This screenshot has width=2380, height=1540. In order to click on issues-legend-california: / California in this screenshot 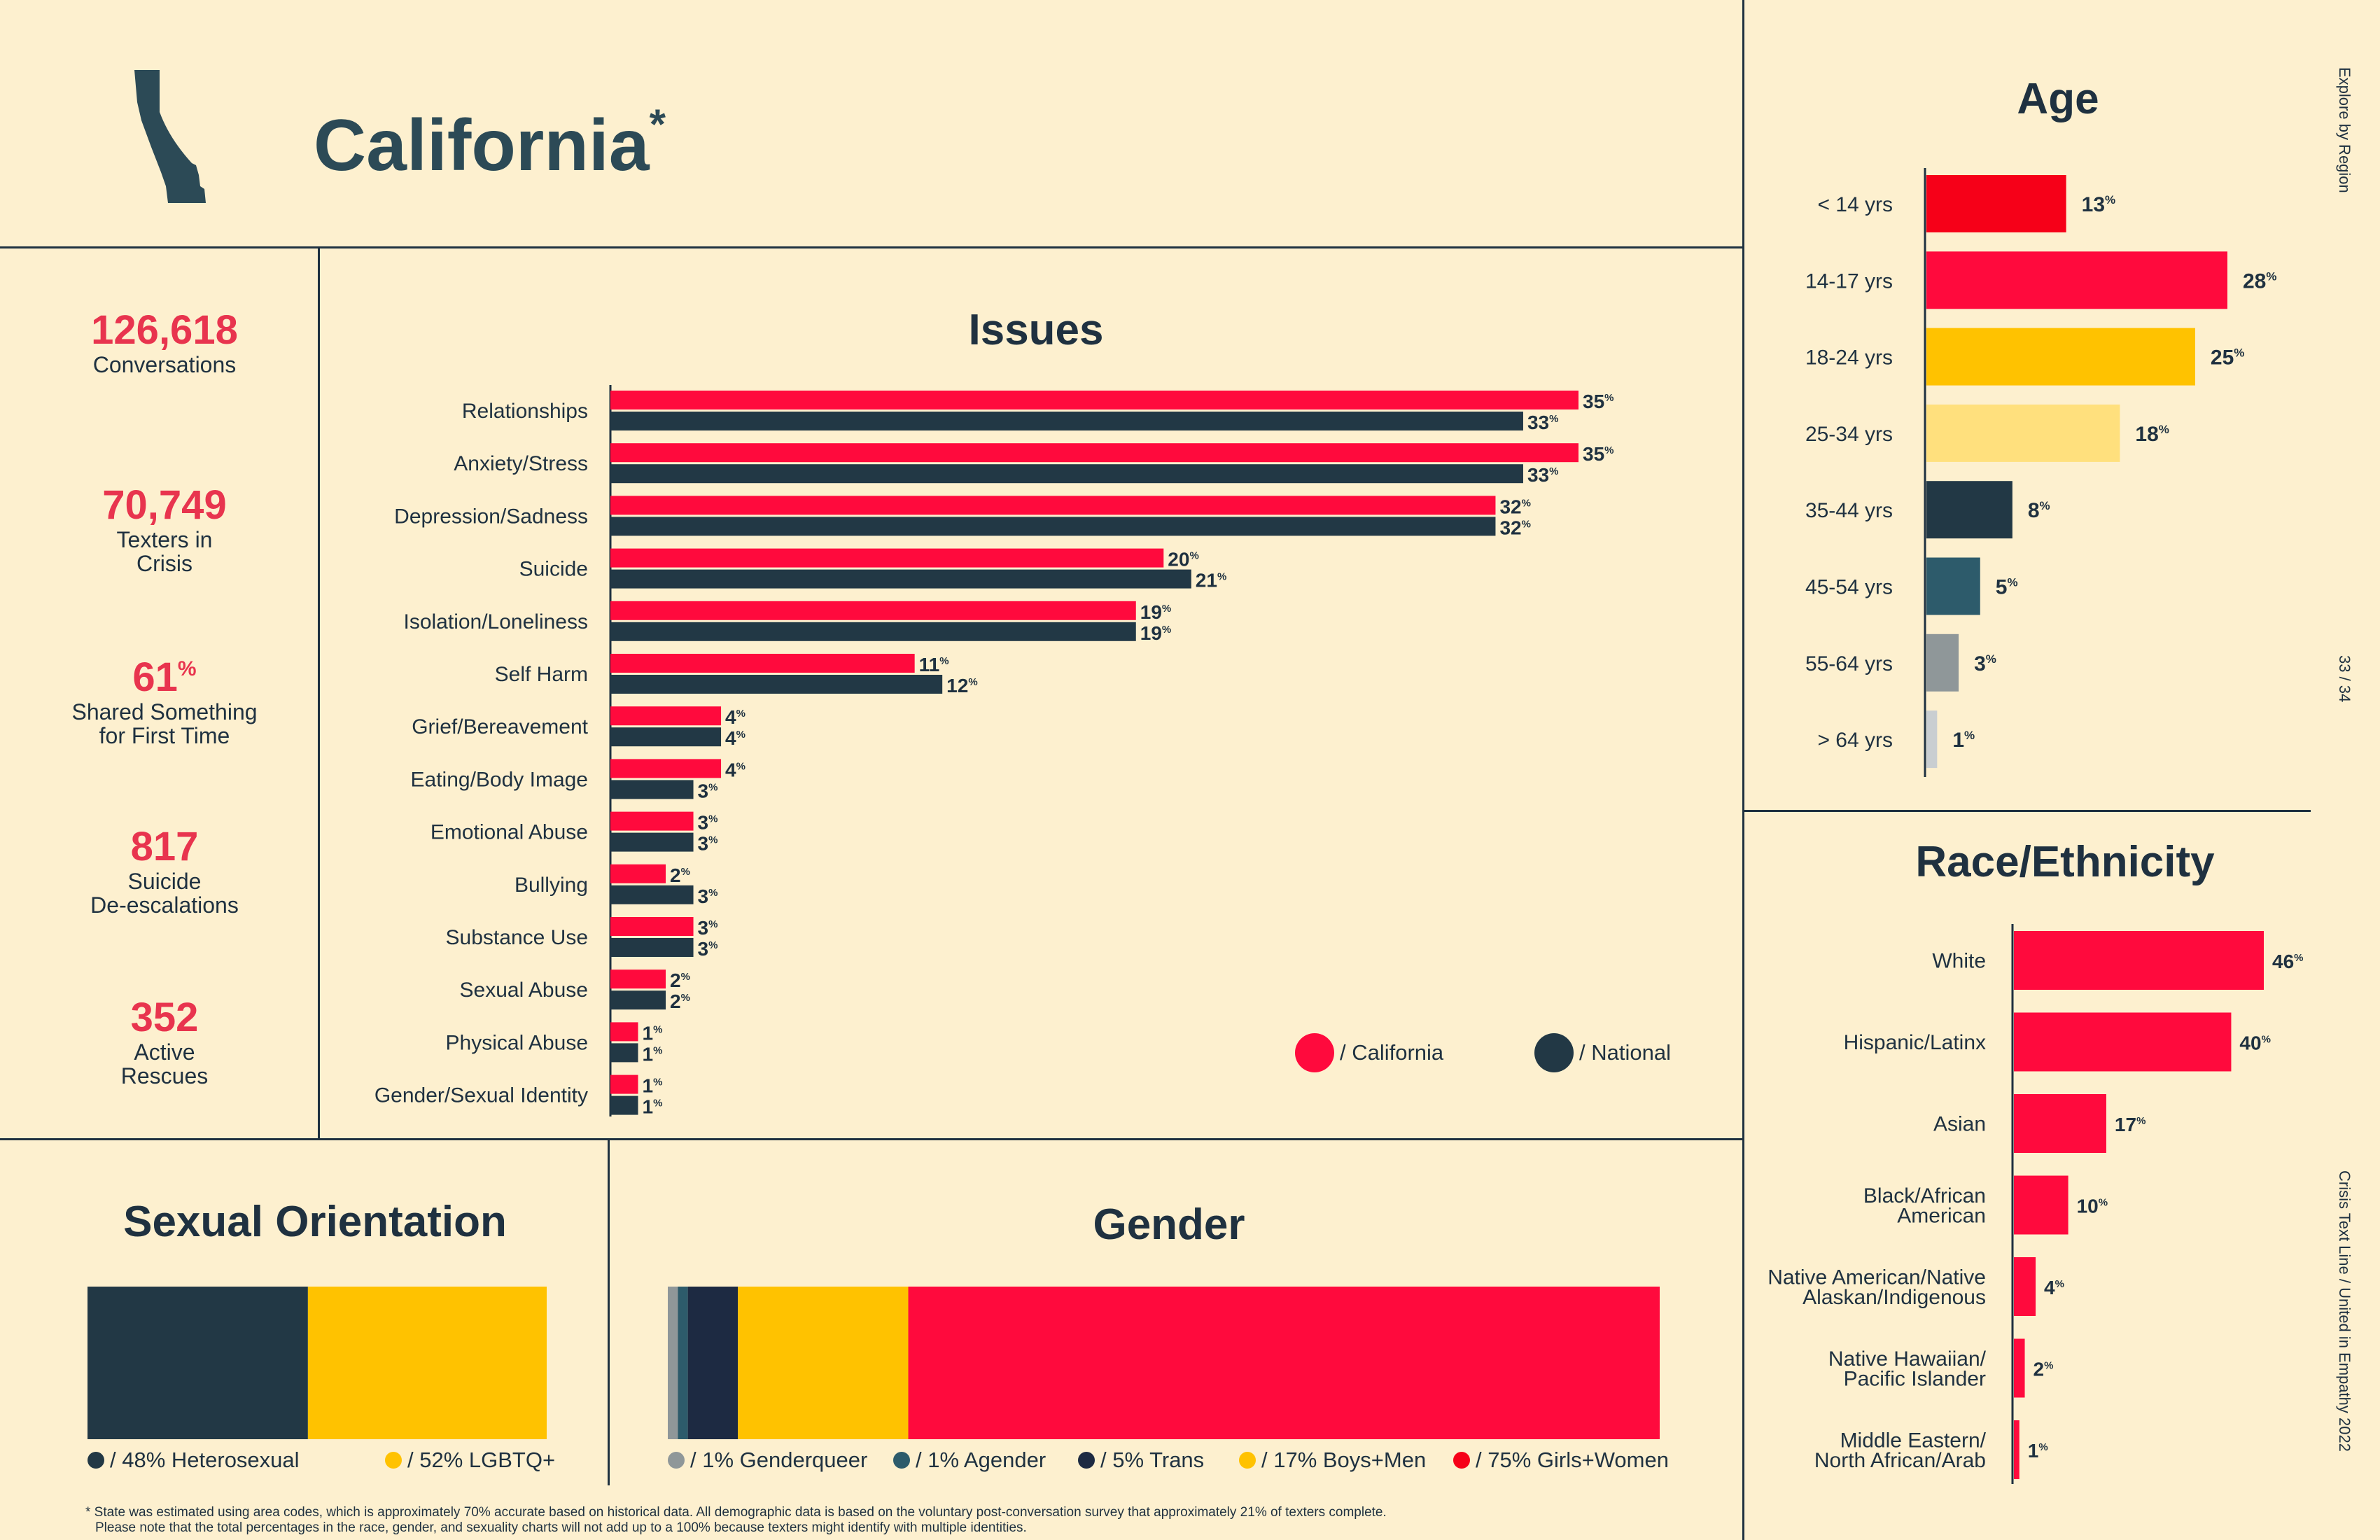, I will do `click(1369, 1052)`.